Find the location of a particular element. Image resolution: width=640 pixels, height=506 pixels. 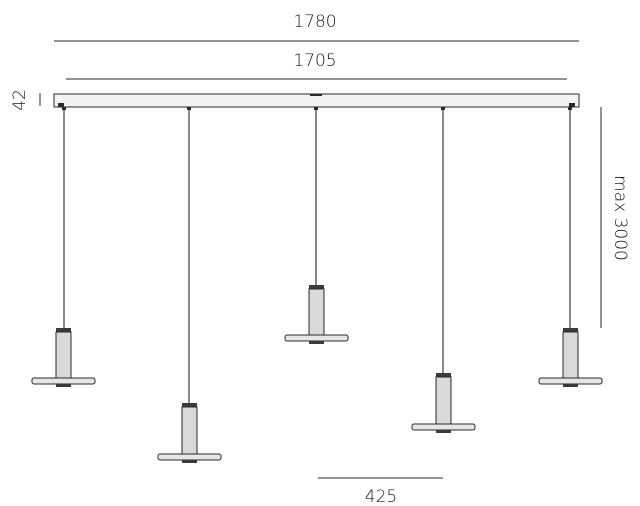

rail-end-cap-left is located at coordinates (61, 105).